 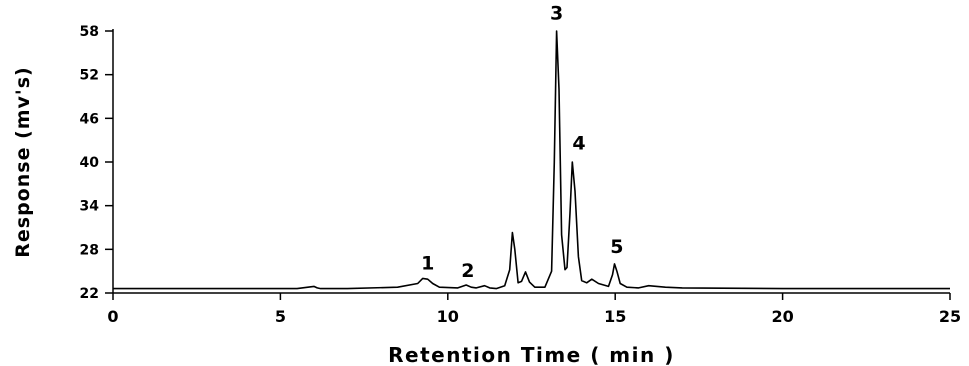 What do you see at coordinates (89, 250) in the screenshot?
I see `y-tick-label: 28` at bounding box center [89, 250].